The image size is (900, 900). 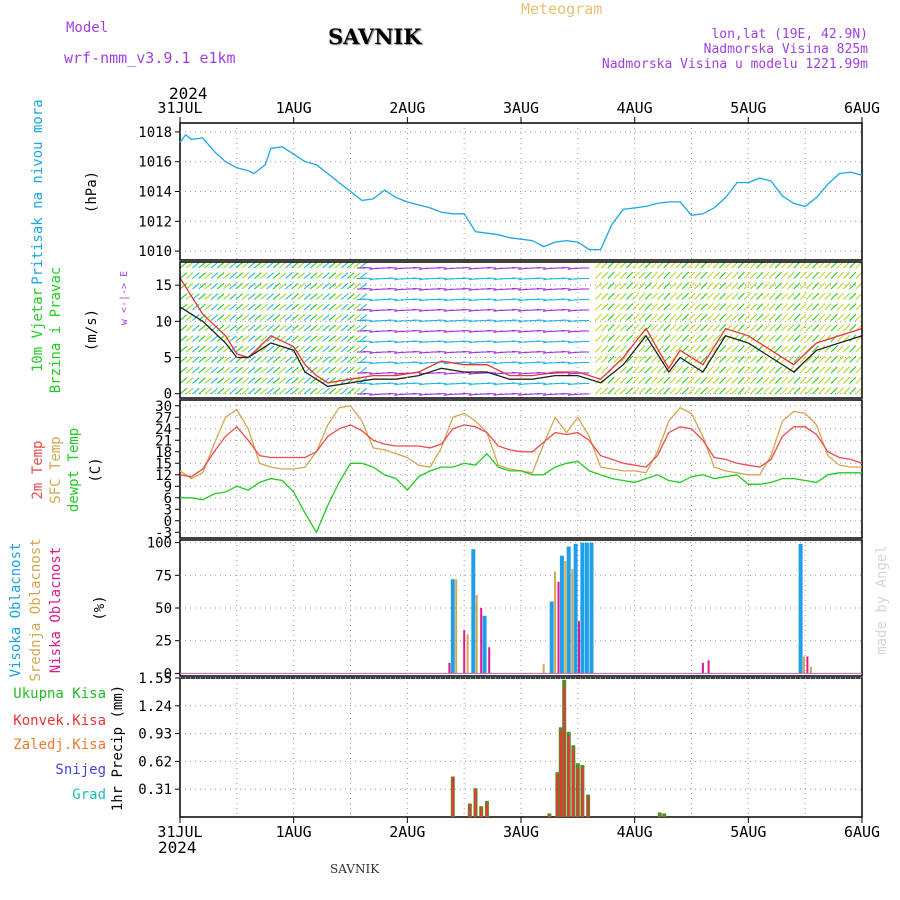 I want to click on cloud-ytick-label: 25, so click(x=163, y=642).